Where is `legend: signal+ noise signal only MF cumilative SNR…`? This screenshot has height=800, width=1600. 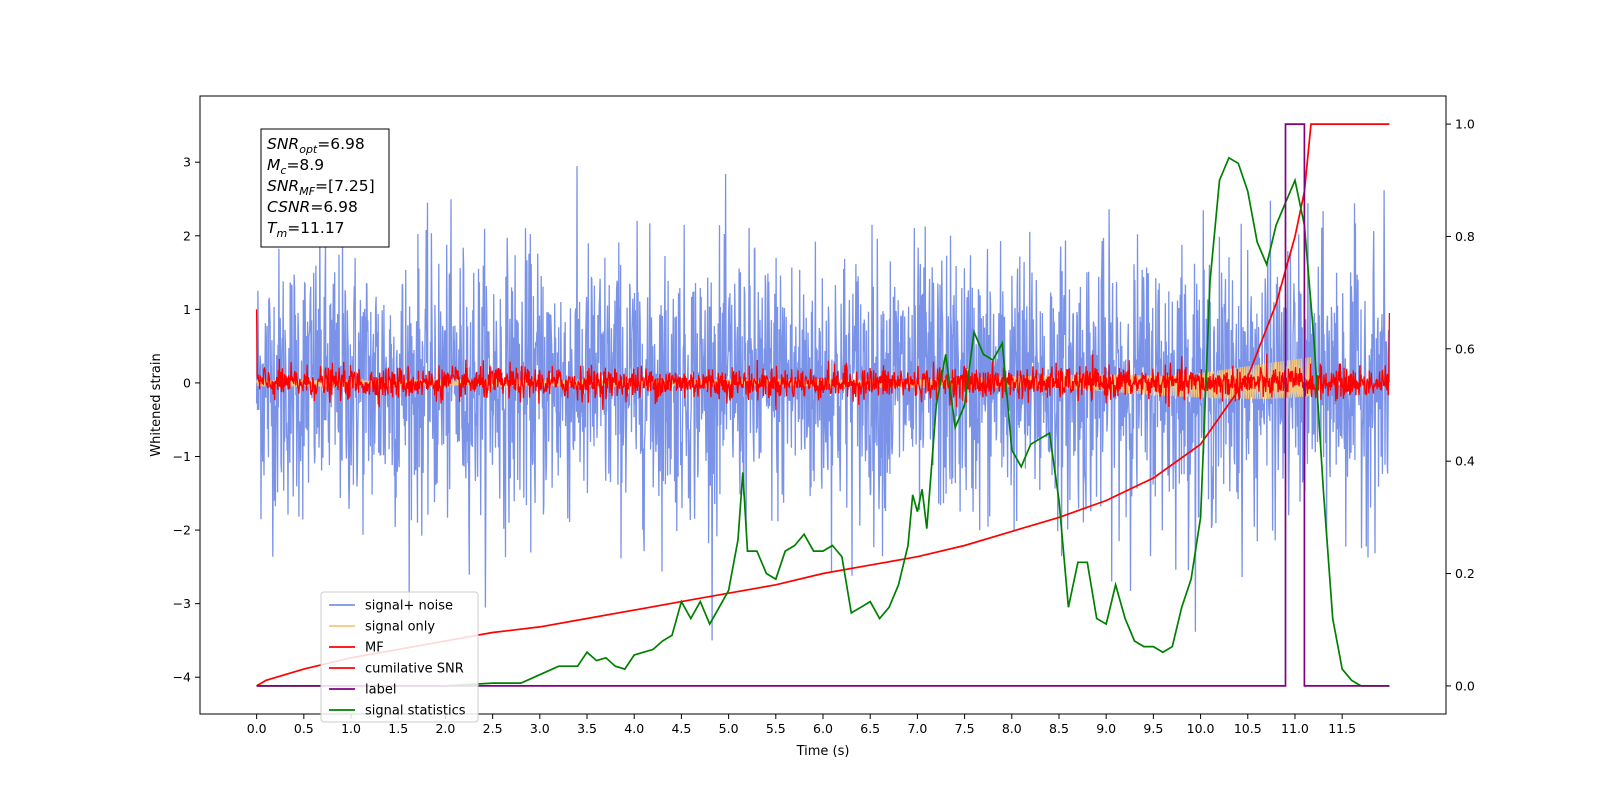 legend: signal+ noise signal only MF cumilative SNR… is located at coordinates (399, 657).